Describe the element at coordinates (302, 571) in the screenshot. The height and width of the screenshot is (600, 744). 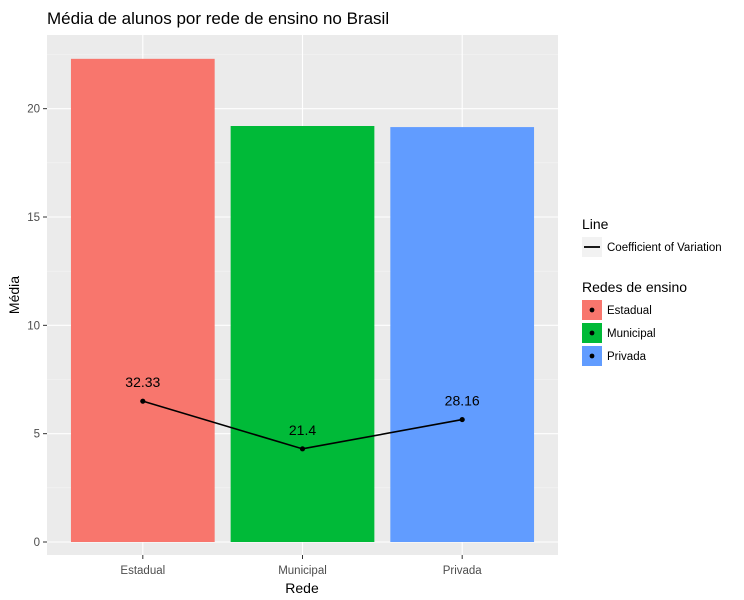
I see `x-tick-label: Municipal` at that location.